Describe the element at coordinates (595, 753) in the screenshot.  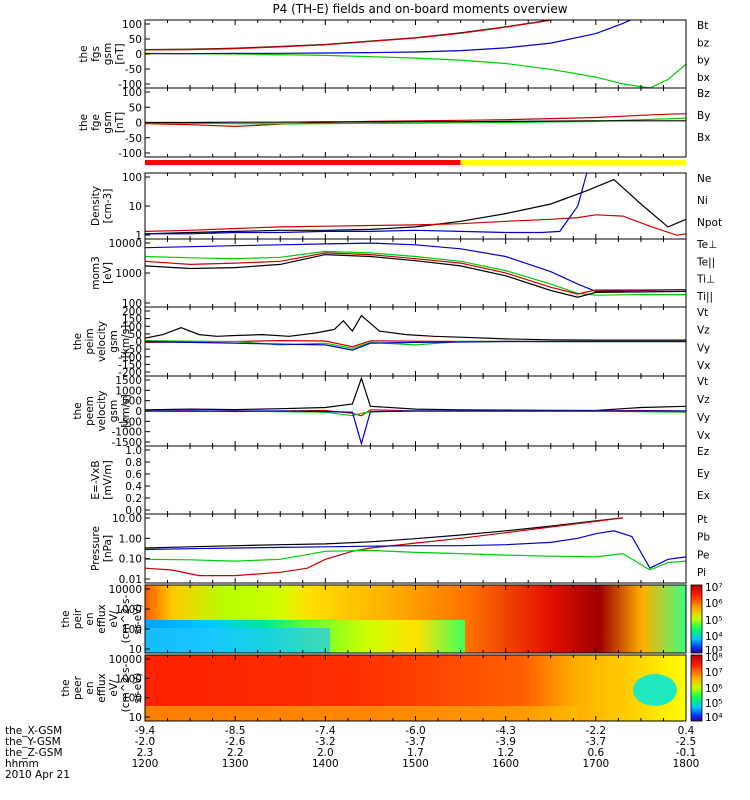
I see `ephemeris-value: 0.6` at that location.